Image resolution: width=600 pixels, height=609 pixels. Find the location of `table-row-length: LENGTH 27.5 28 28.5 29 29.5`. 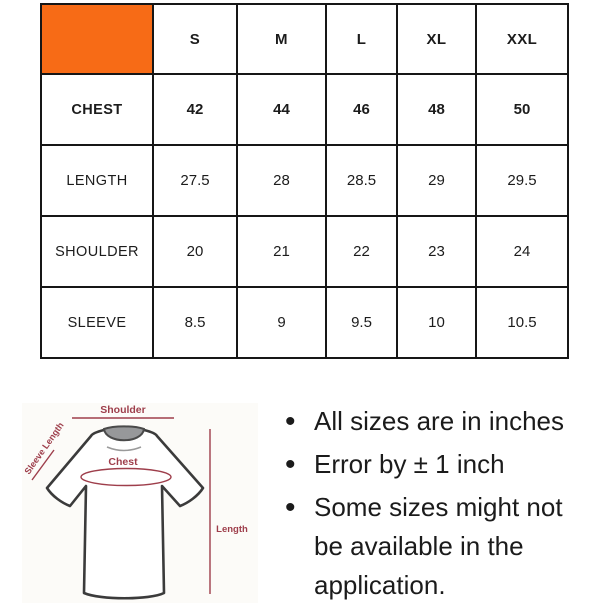

table-row-length: LENGTH 27.5 28 28.5 29 29.5 is located at coordinates (304, 180).